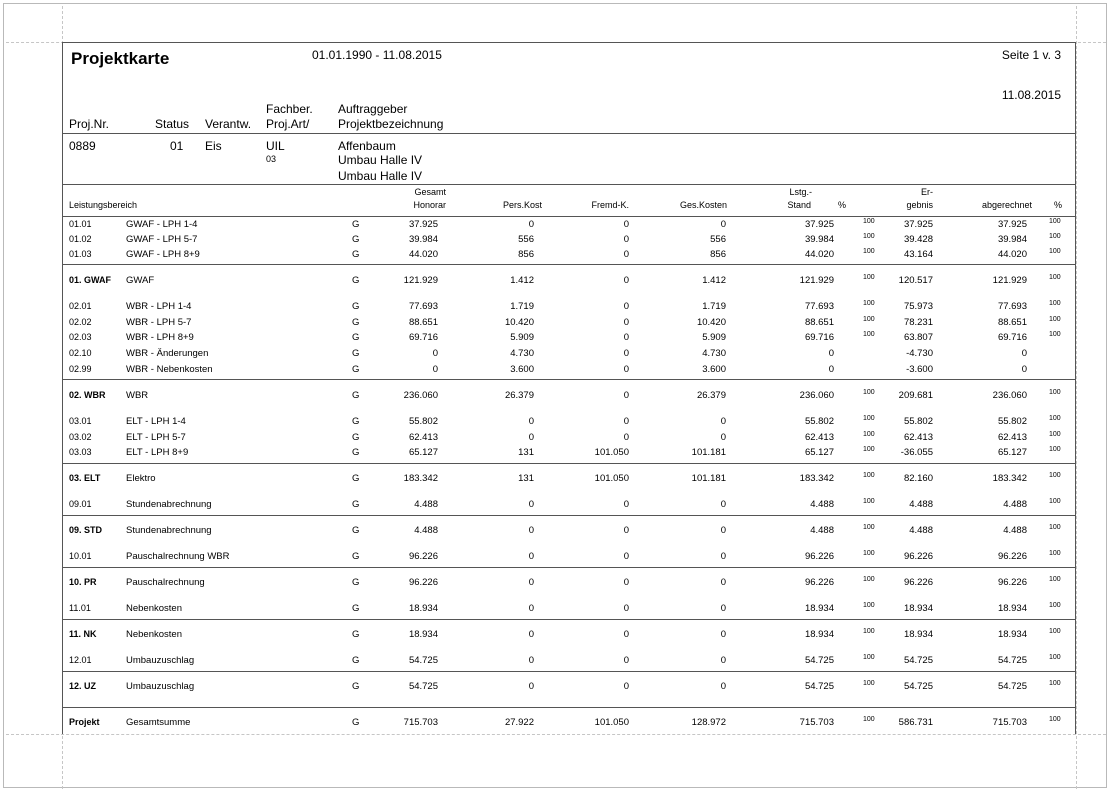  Describe the element at coordinates (831, 369) in the screenshot. I see `cell-stand: 0` at that location.